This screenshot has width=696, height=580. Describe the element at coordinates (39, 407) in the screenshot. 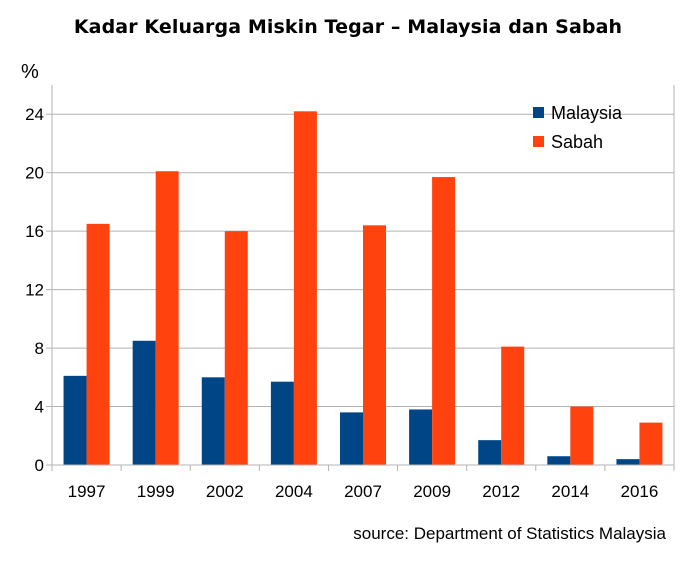

I see `y-tick-label: 4` at that location.